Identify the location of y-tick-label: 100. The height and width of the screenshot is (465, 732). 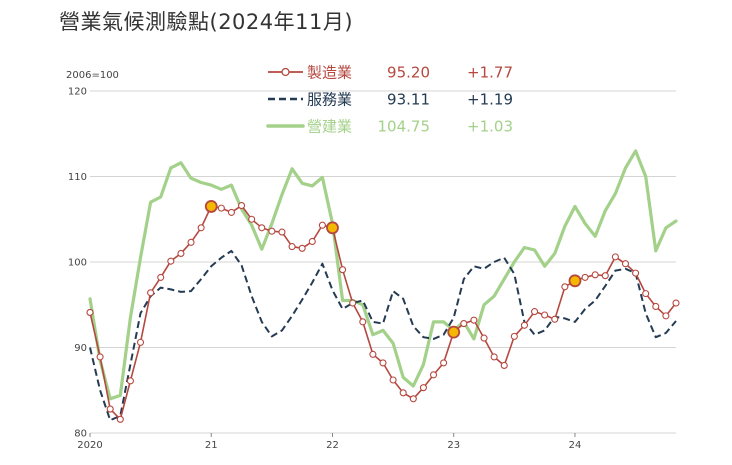
(77, 263).